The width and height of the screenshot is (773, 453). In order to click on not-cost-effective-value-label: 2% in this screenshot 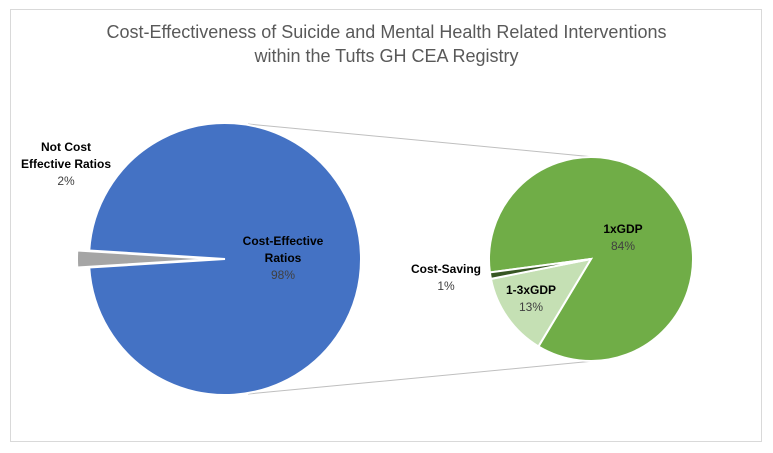, I will do `click(66, 181)`.